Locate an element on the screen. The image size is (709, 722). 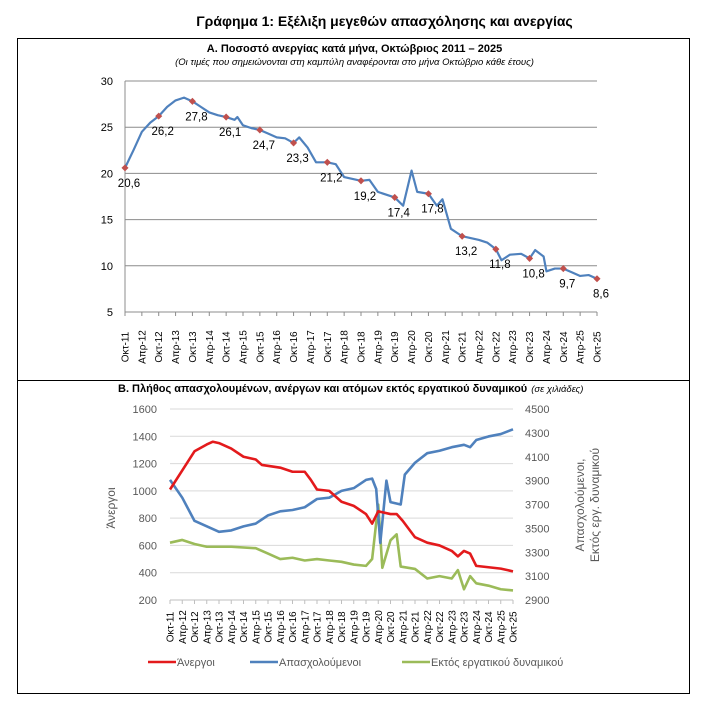
left-y-tick-label: 1200 is located at coordinates (145, 465).